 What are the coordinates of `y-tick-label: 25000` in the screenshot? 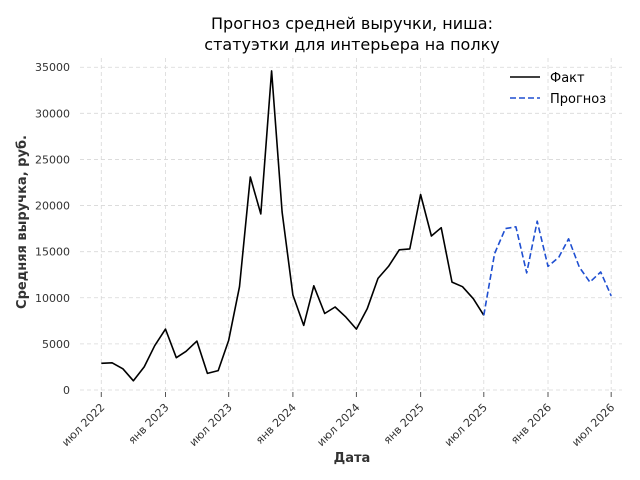 It's located at (52, 159).